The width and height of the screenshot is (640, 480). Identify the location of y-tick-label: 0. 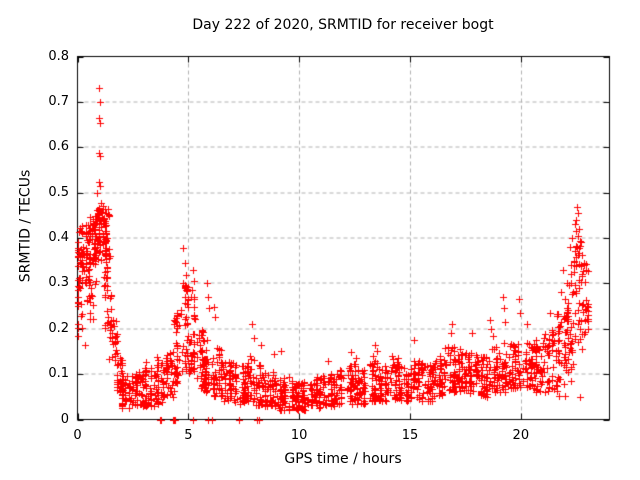
(64, 419).